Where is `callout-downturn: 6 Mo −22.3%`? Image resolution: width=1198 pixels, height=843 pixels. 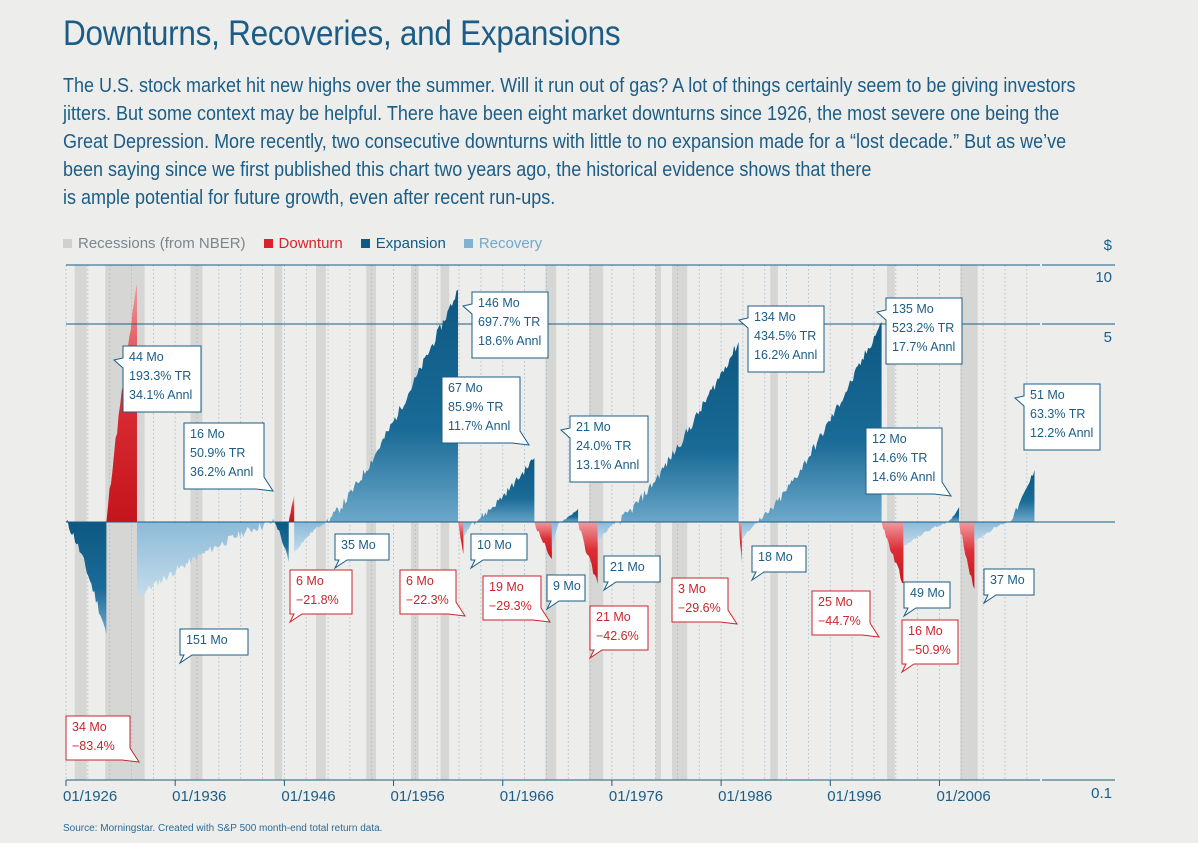
callout-downturn: 6 Mo −22.3% is located at coordinates (432, 593).